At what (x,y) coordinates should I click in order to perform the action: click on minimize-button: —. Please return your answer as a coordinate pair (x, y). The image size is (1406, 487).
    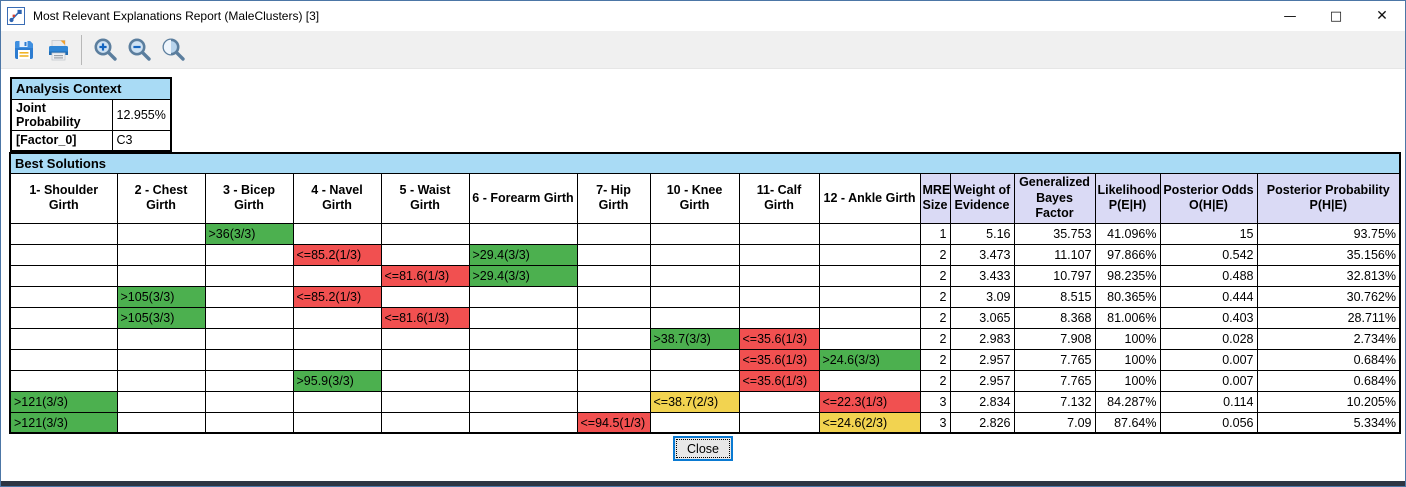
    Looking at the image, I should click on (1290, 16).